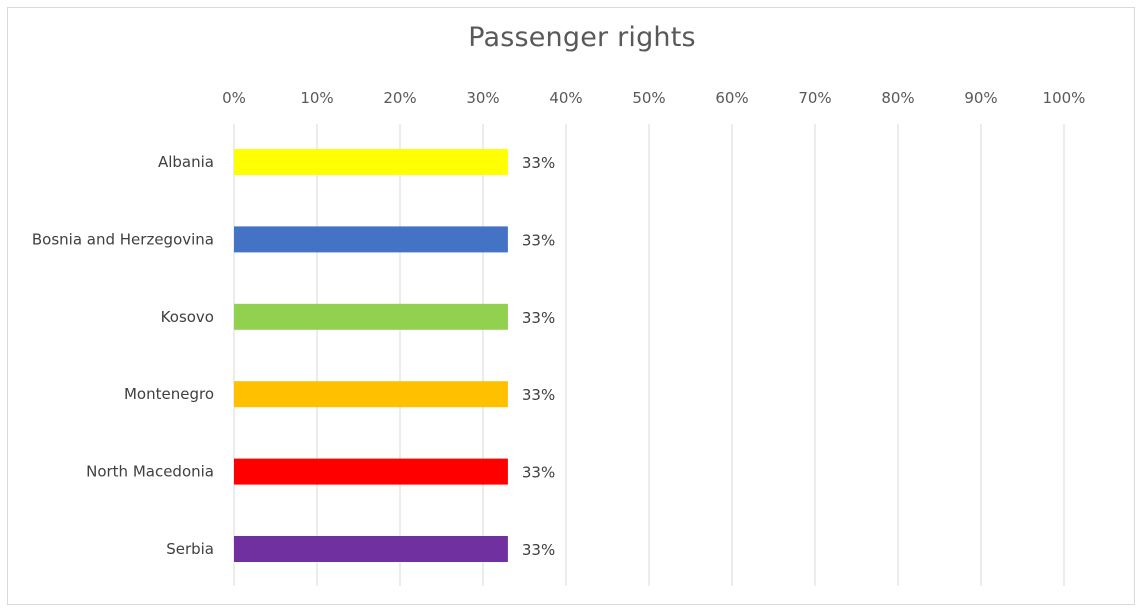 This screenshot has height=608, width=1137. I want to click on chart-title: Passenger rights, so click(582, 37).